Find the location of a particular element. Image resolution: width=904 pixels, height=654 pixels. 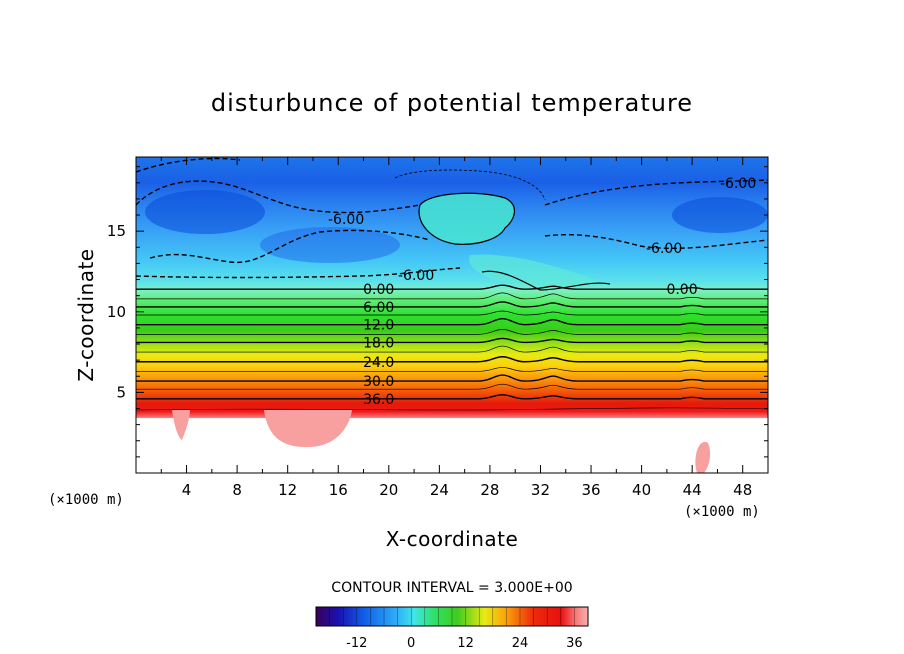

x-axis-label: X-coordinate is located at coordinates (452, 539).